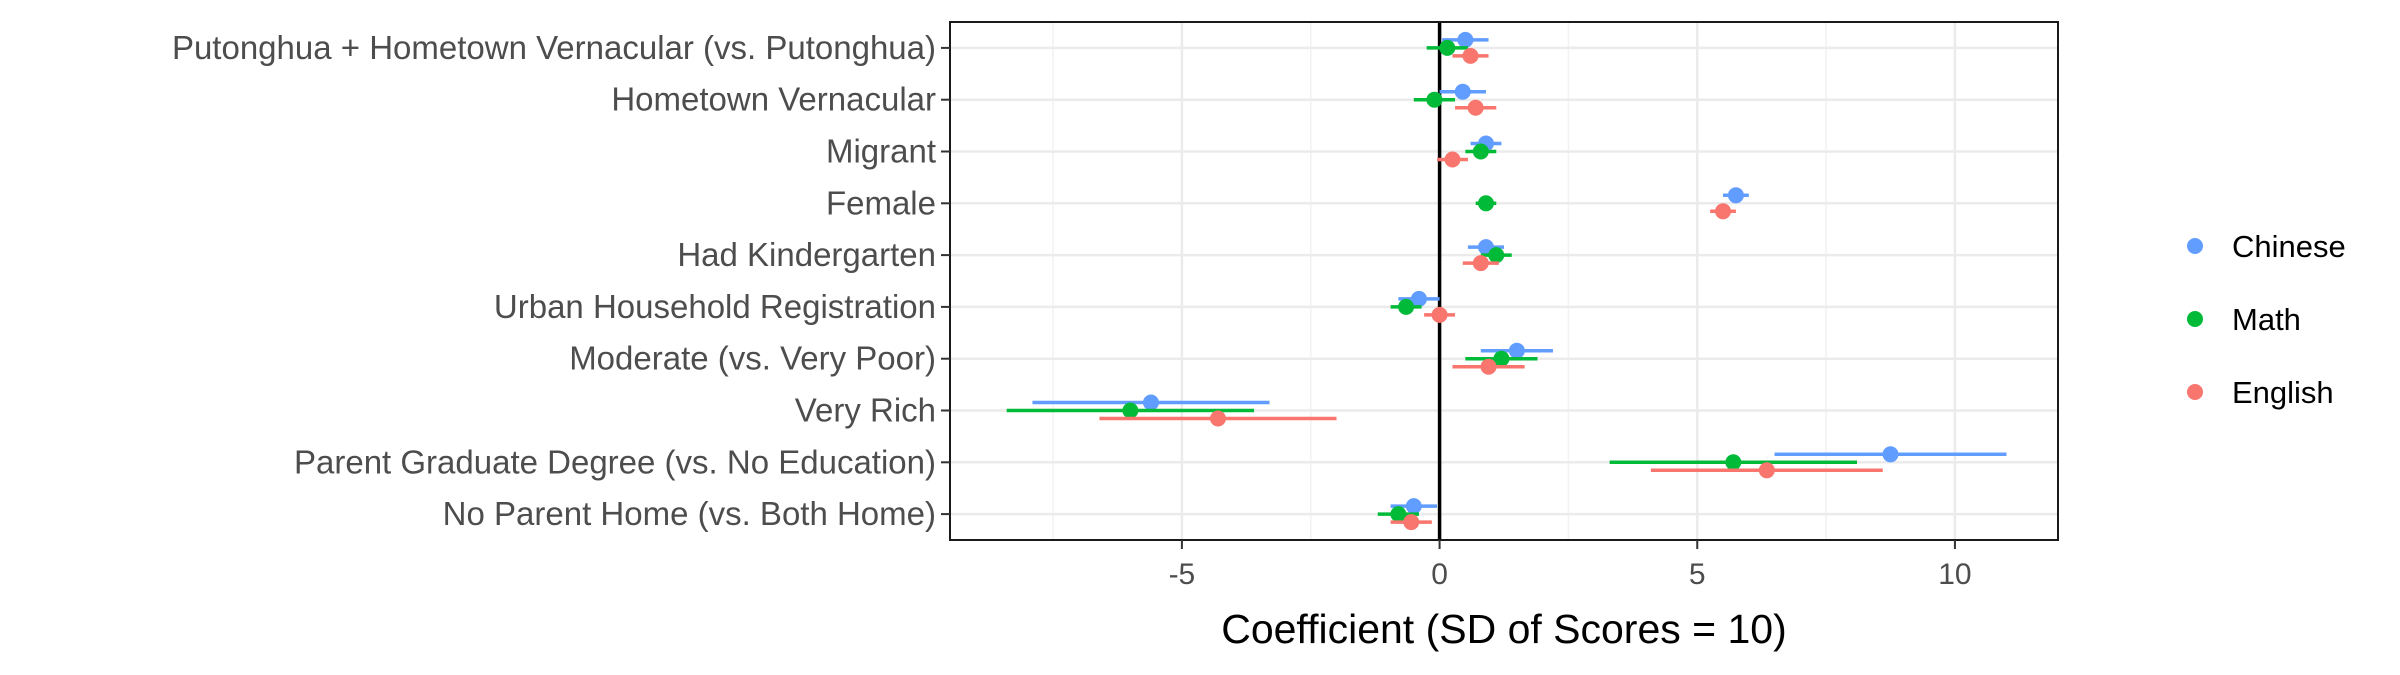 This screenshot has width=2400, height=675. What do you see at coordinates (881, 151) in the screenshot?
I see `category-label: Migrant` at bounding box center [881, 151].